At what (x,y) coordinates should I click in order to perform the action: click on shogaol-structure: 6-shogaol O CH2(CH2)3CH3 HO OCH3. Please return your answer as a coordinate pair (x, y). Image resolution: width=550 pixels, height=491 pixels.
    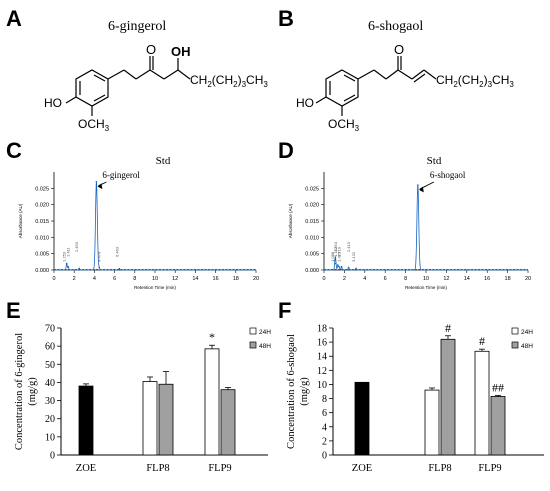
    Looking at the image, I should click on (405, 76).